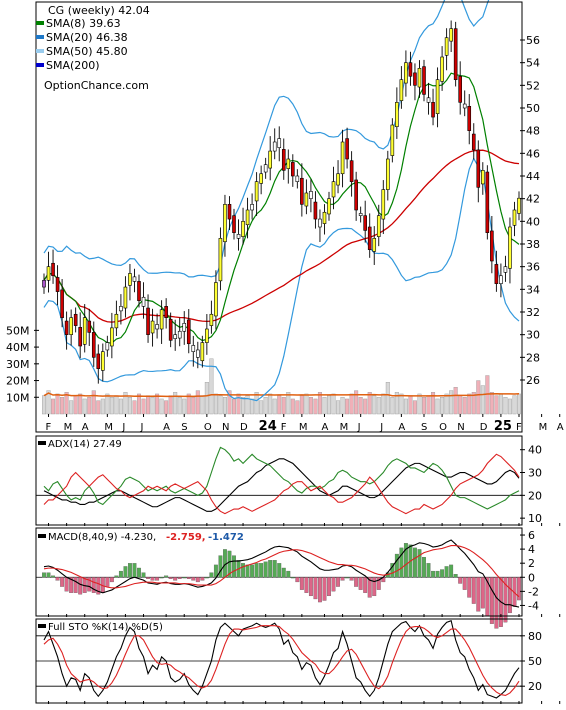 The width and height of the screenshot is (566, 710). Describe the element at coordinates (531, 577) in the screenshot. I see `macd-tick-label: 0` at that location.